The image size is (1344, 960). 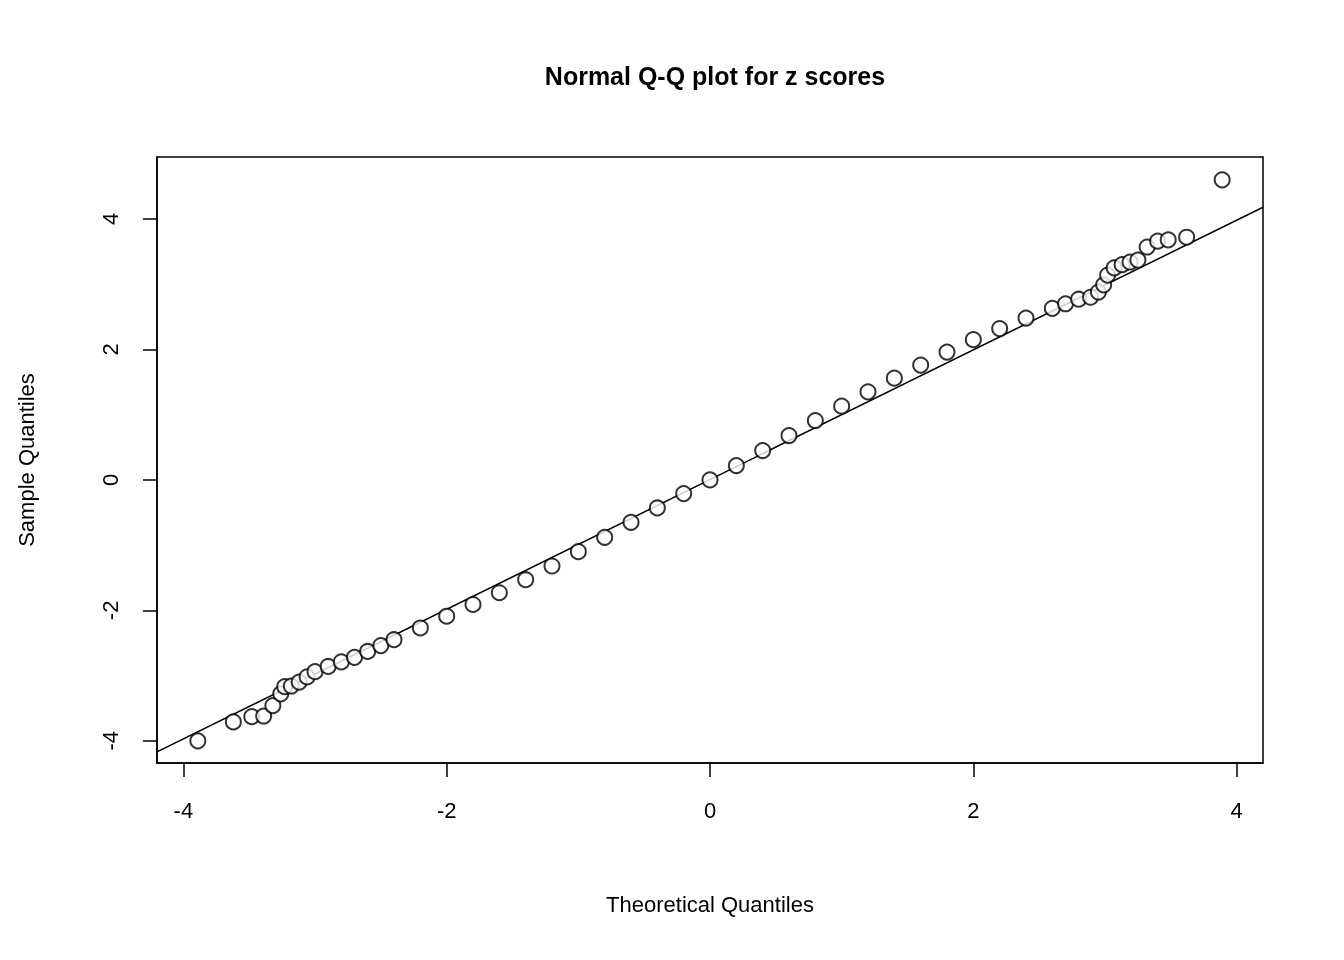 What do you see at coordinates (446, 810) in the screenshot?
I see `x-tick-label: -2` at bounding box center [446, 810].